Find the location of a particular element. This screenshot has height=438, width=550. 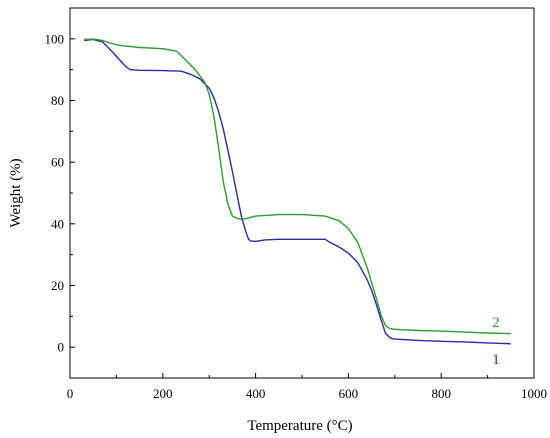

x-tick-label-400: 400 is located at coordinates (256, 393).